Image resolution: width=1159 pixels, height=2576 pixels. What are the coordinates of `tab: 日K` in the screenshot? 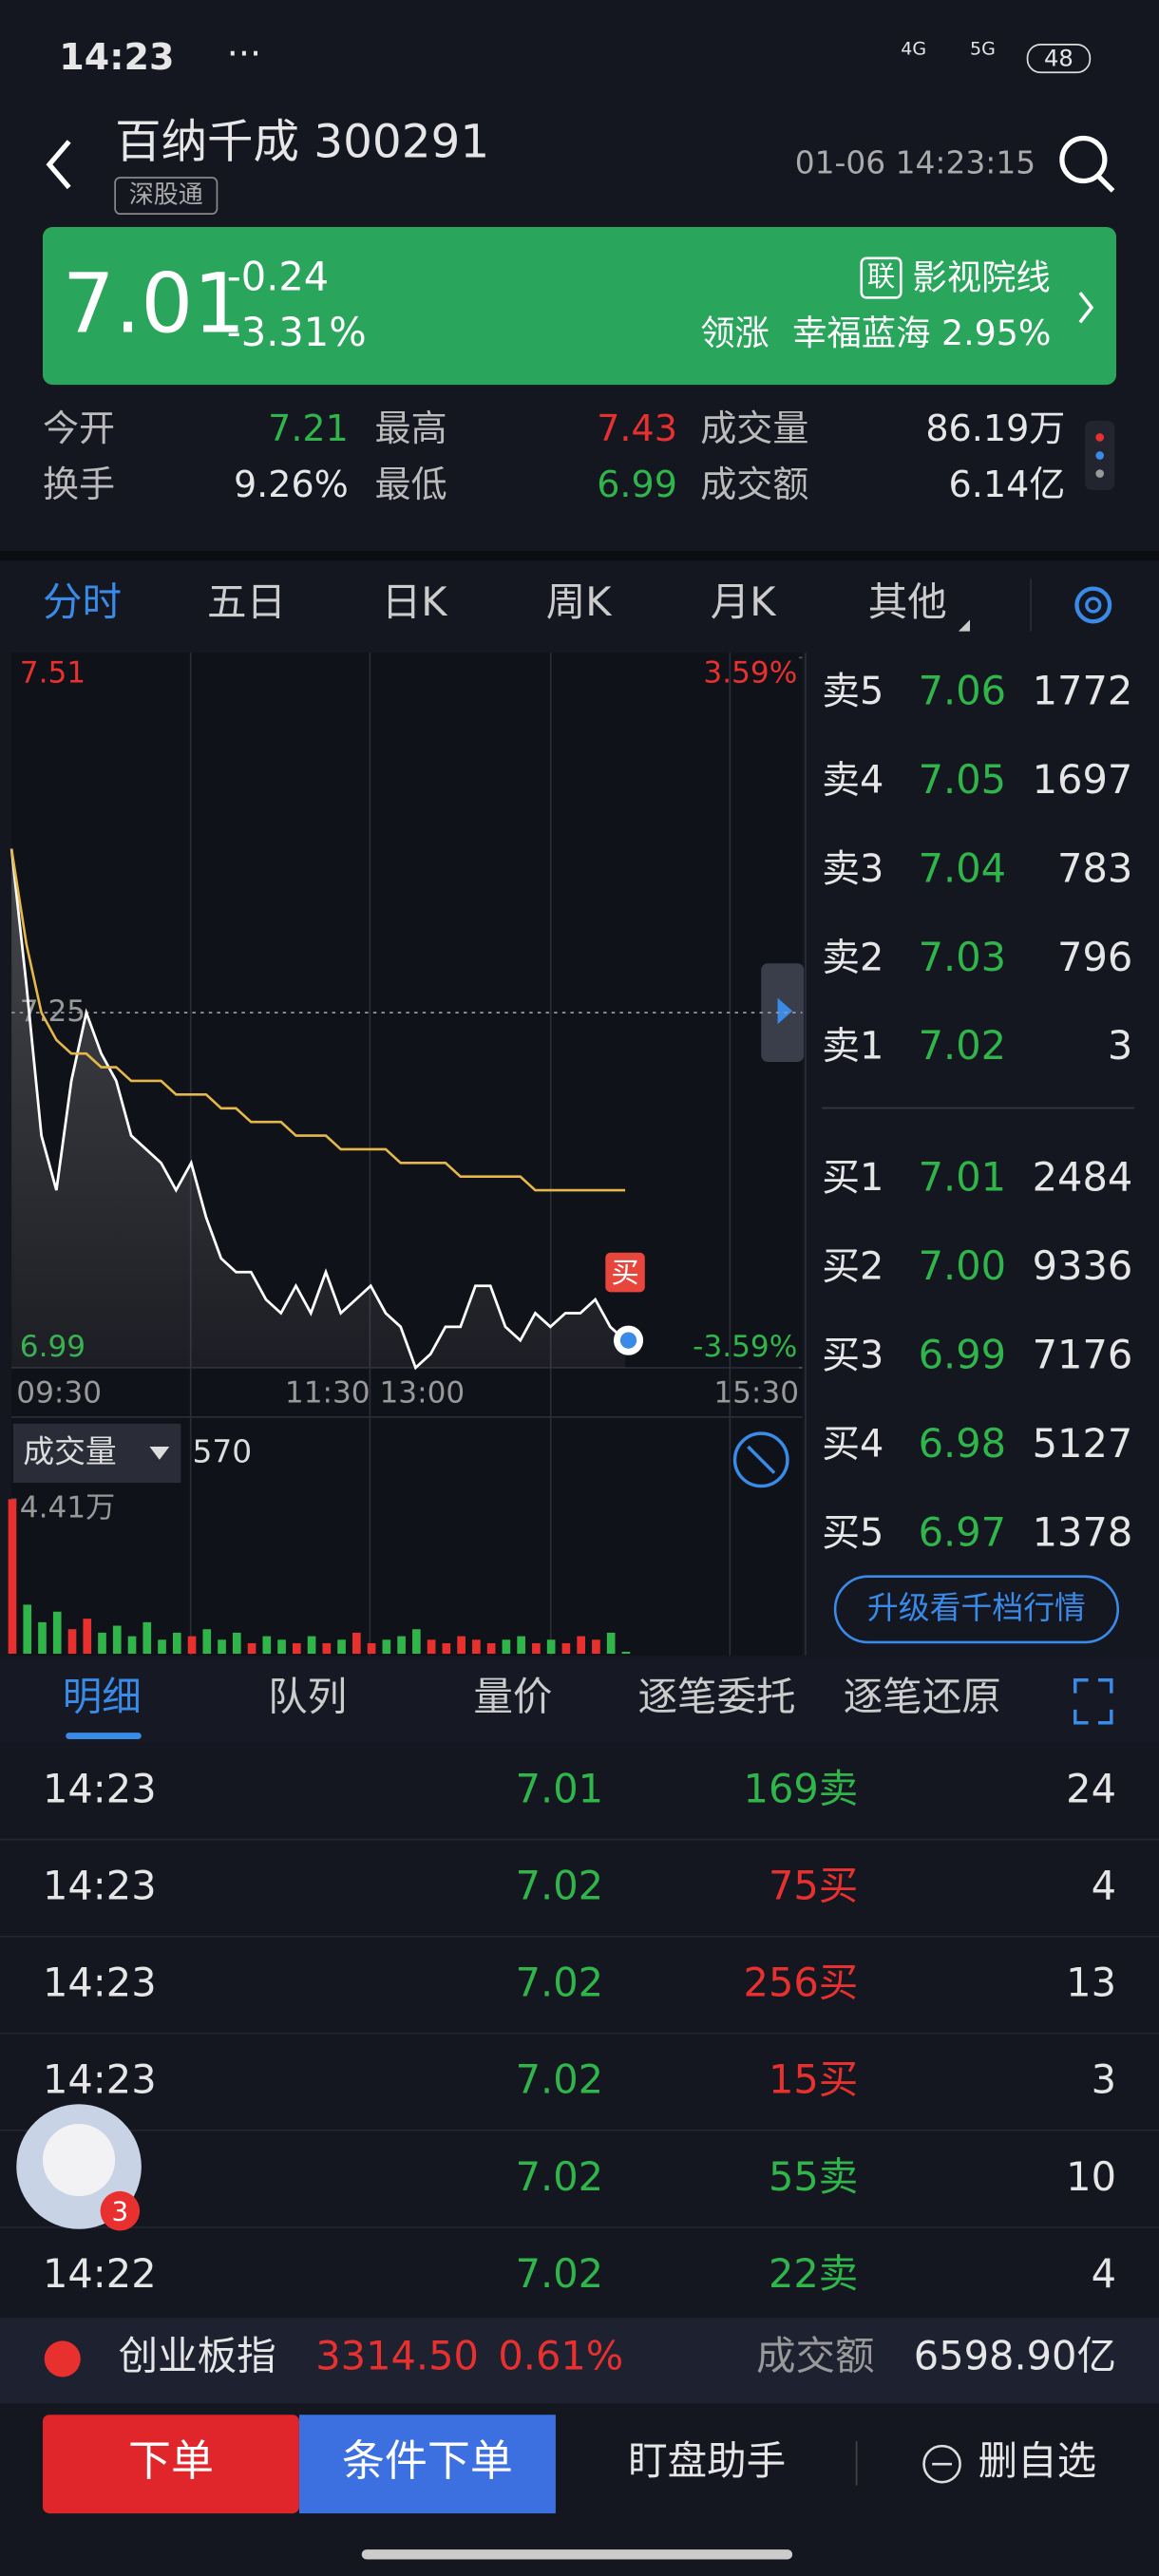 It's located at (415, 601).